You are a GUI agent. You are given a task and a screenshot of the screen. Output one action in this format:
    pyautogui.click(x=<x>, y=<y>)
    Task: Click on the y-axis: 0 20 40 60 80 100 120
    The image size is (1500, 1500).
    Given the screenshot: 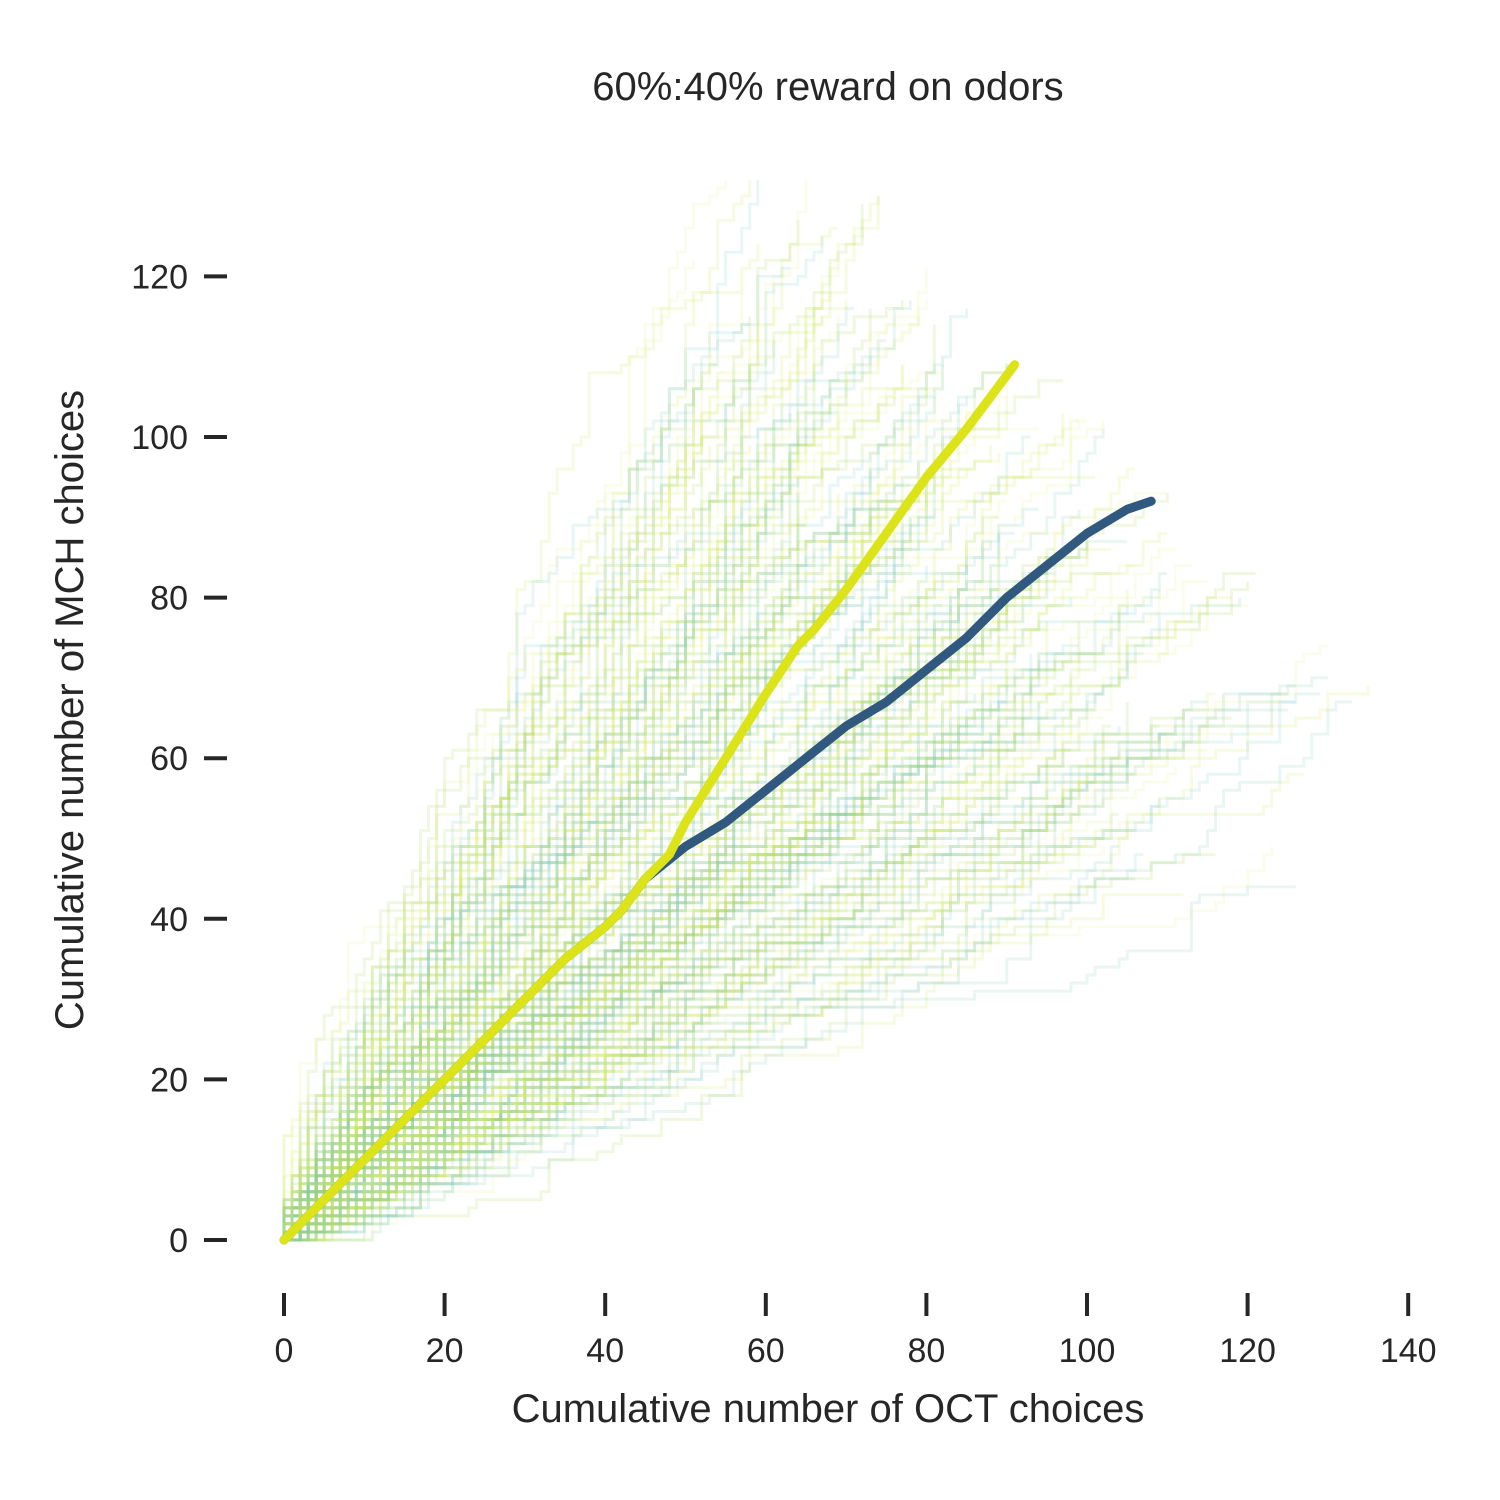 What is the action you would take?
    pyautogui.click(x=179, y=759)
    